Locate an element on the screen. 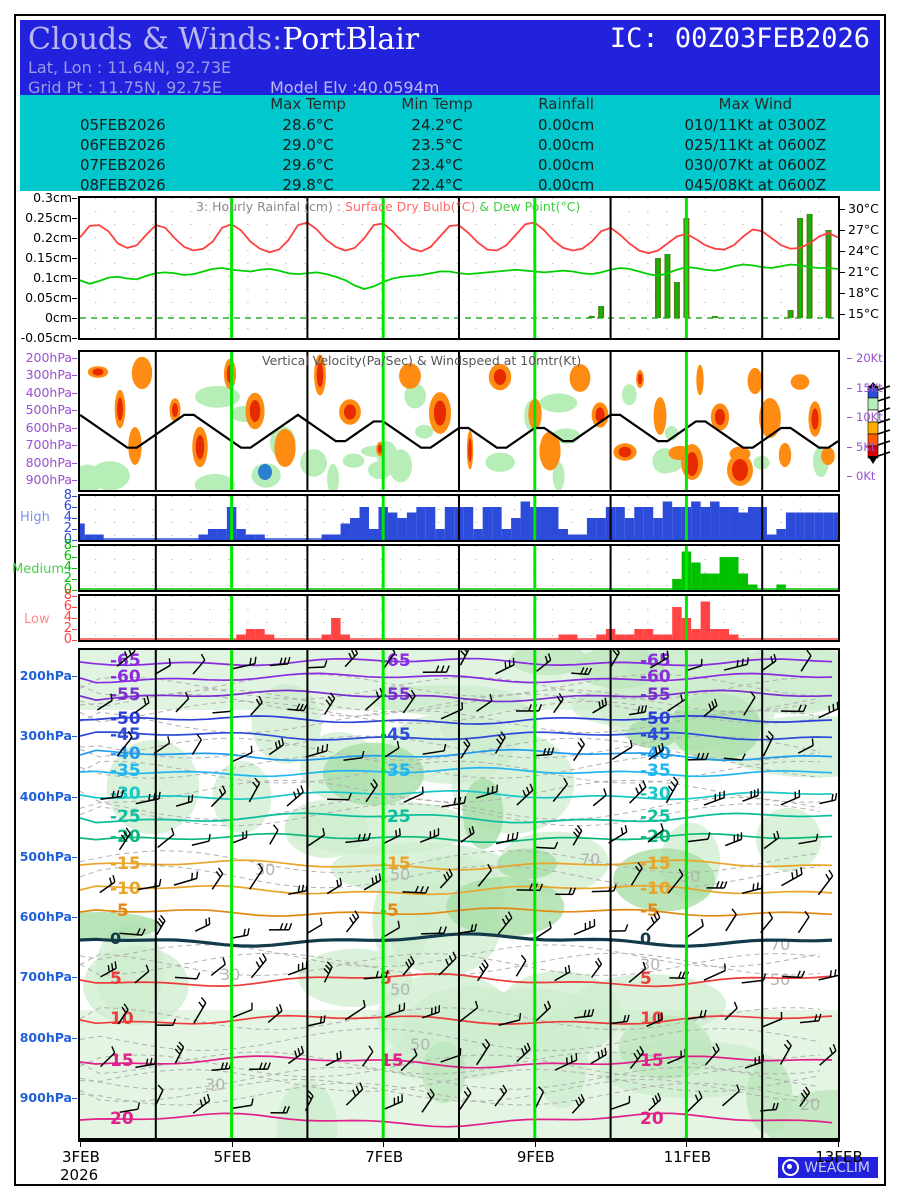  cell-max-temp: 29.8°C is located at coordinates (308, 183).